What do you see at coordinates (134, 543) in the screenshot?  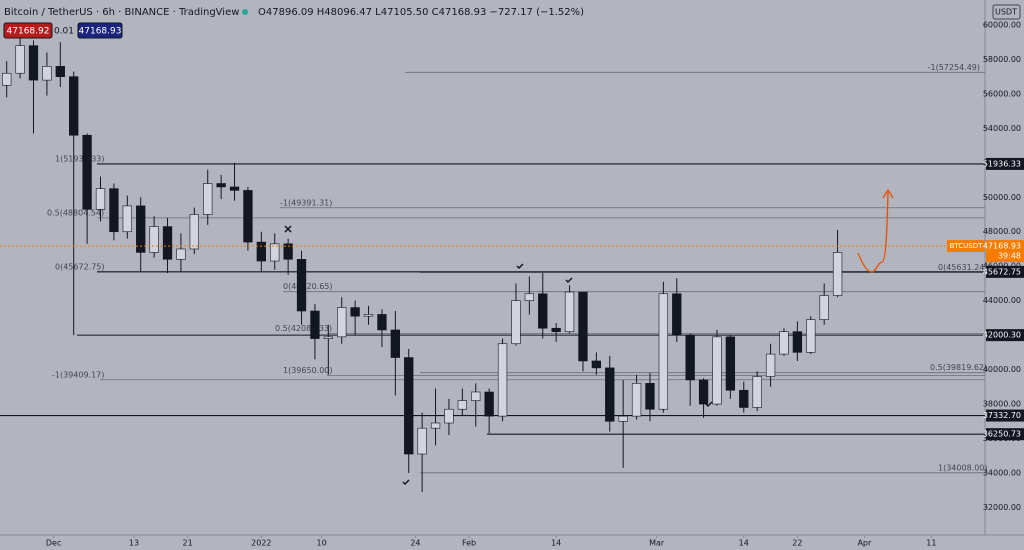 I see `x-tick-label: 13` at bounding box center [134, 543].